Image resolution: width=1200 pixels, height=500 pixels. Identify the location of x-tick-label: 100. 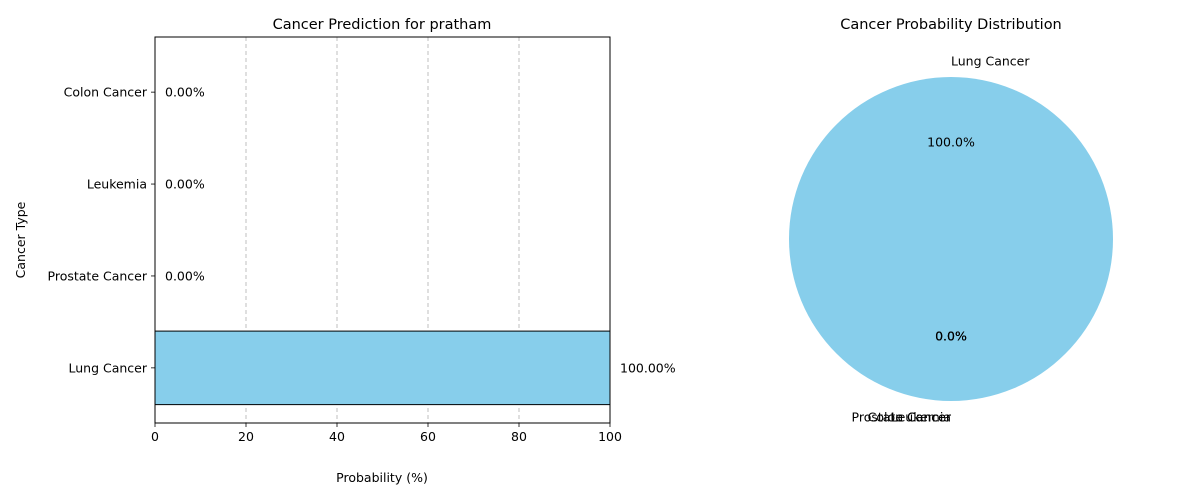
(610, 436).